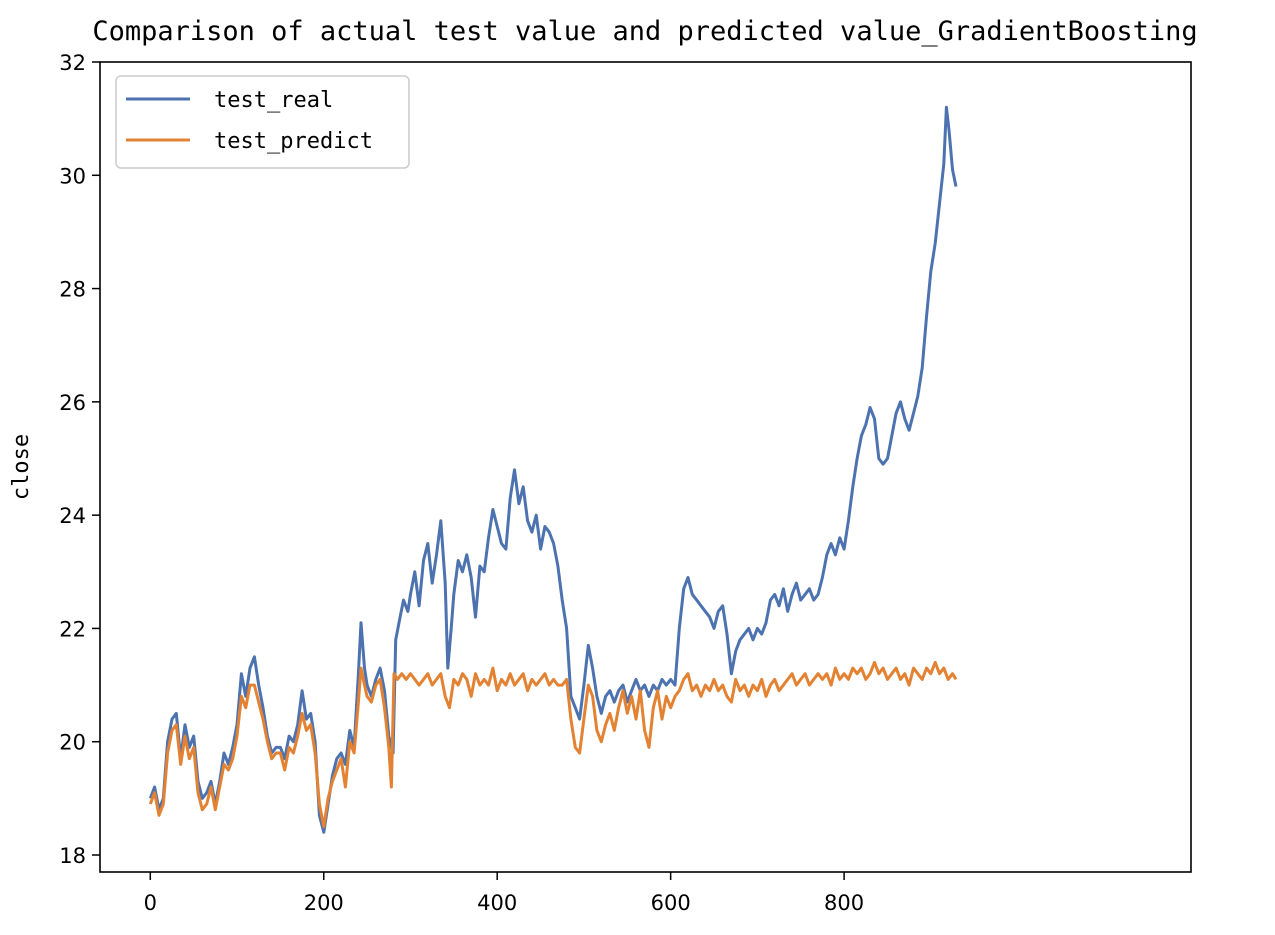 Image resolution: width=1275 pixels, height=935 pixels. I want to click on y-tick-label: 20, so click(72, 743).